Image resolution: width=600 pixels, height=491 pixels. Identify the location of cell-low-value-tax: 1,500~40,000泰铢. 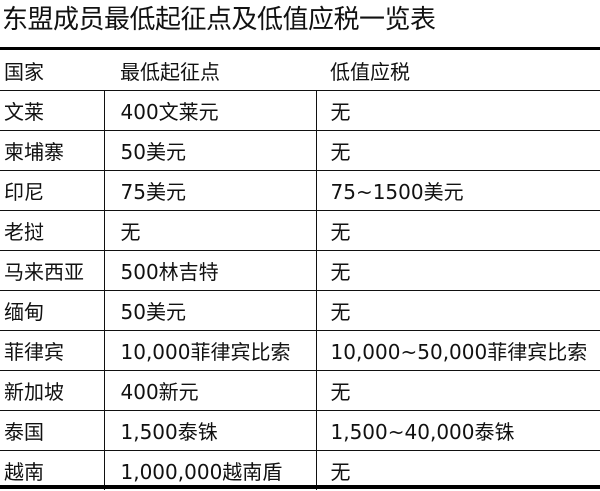
(457, 430).